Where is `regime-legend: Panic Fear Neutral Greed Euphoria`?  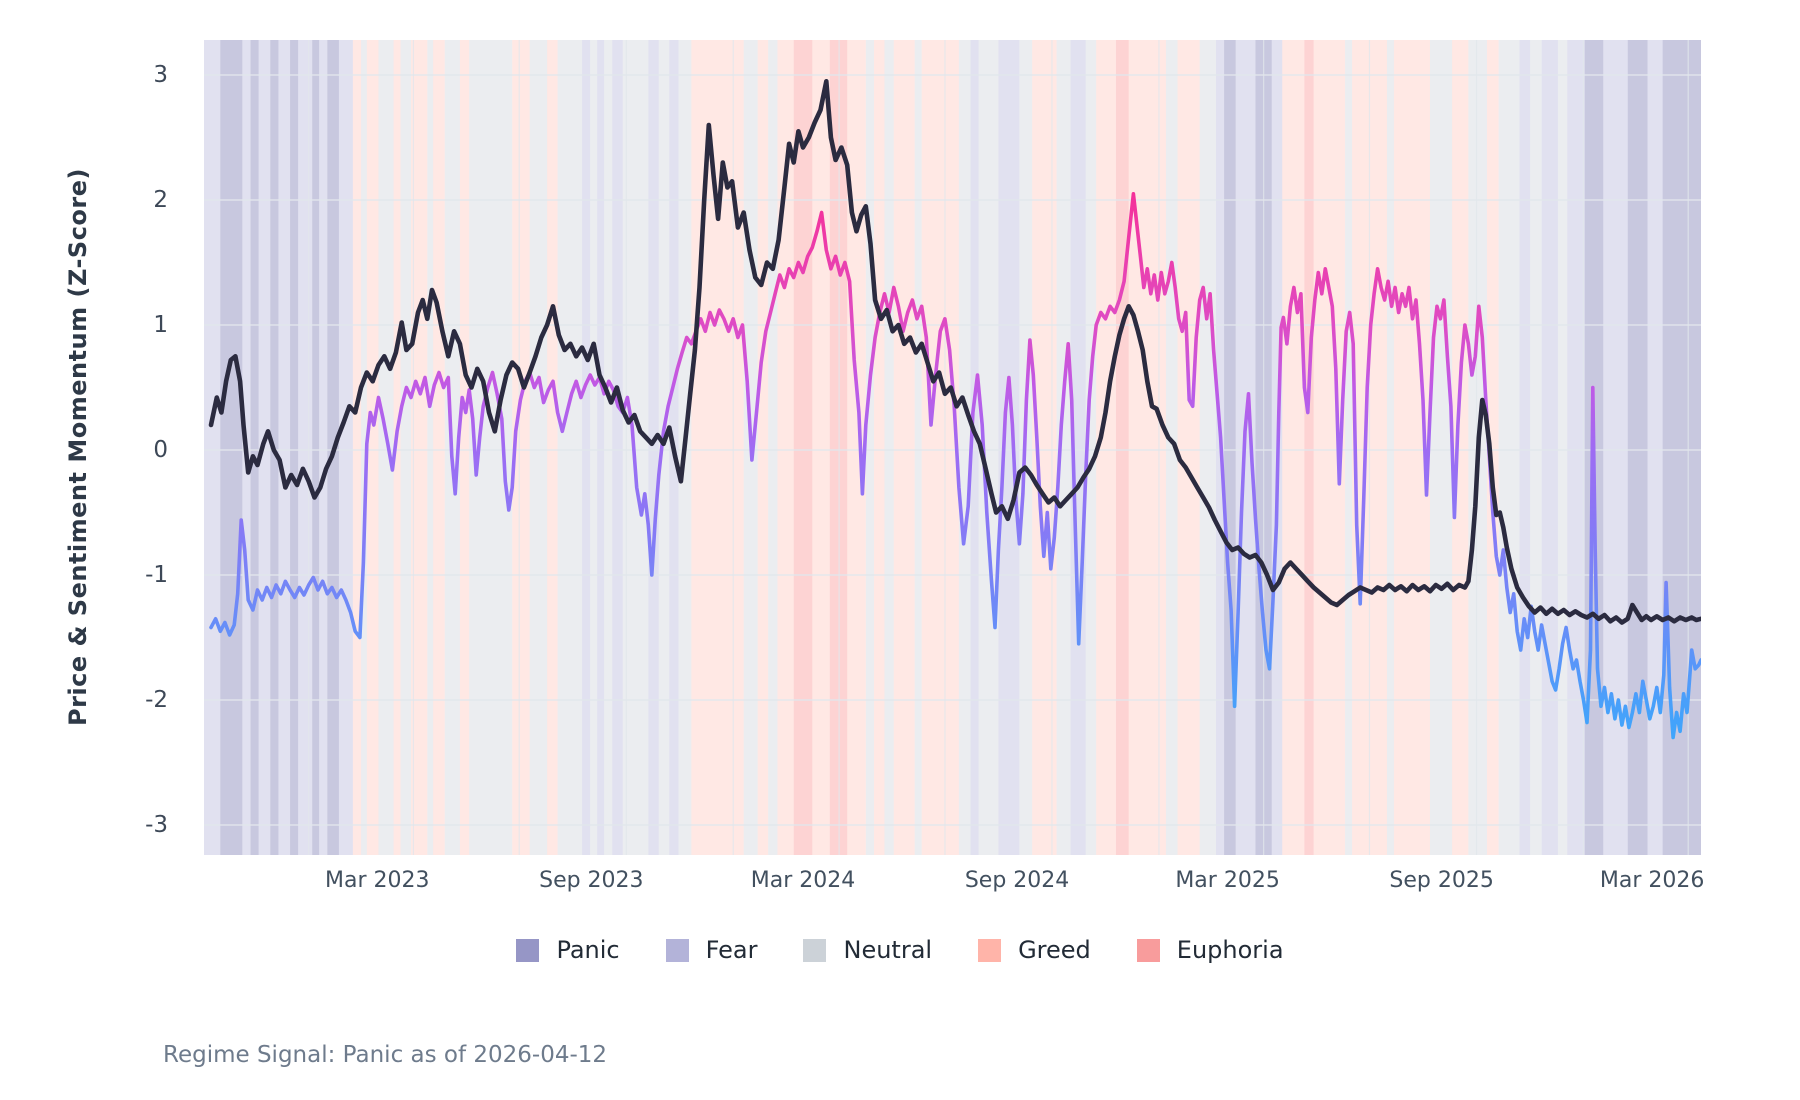
regime-legend: Panic Fear Neutral Greed Euphoria is located at coordinates (900, 950).